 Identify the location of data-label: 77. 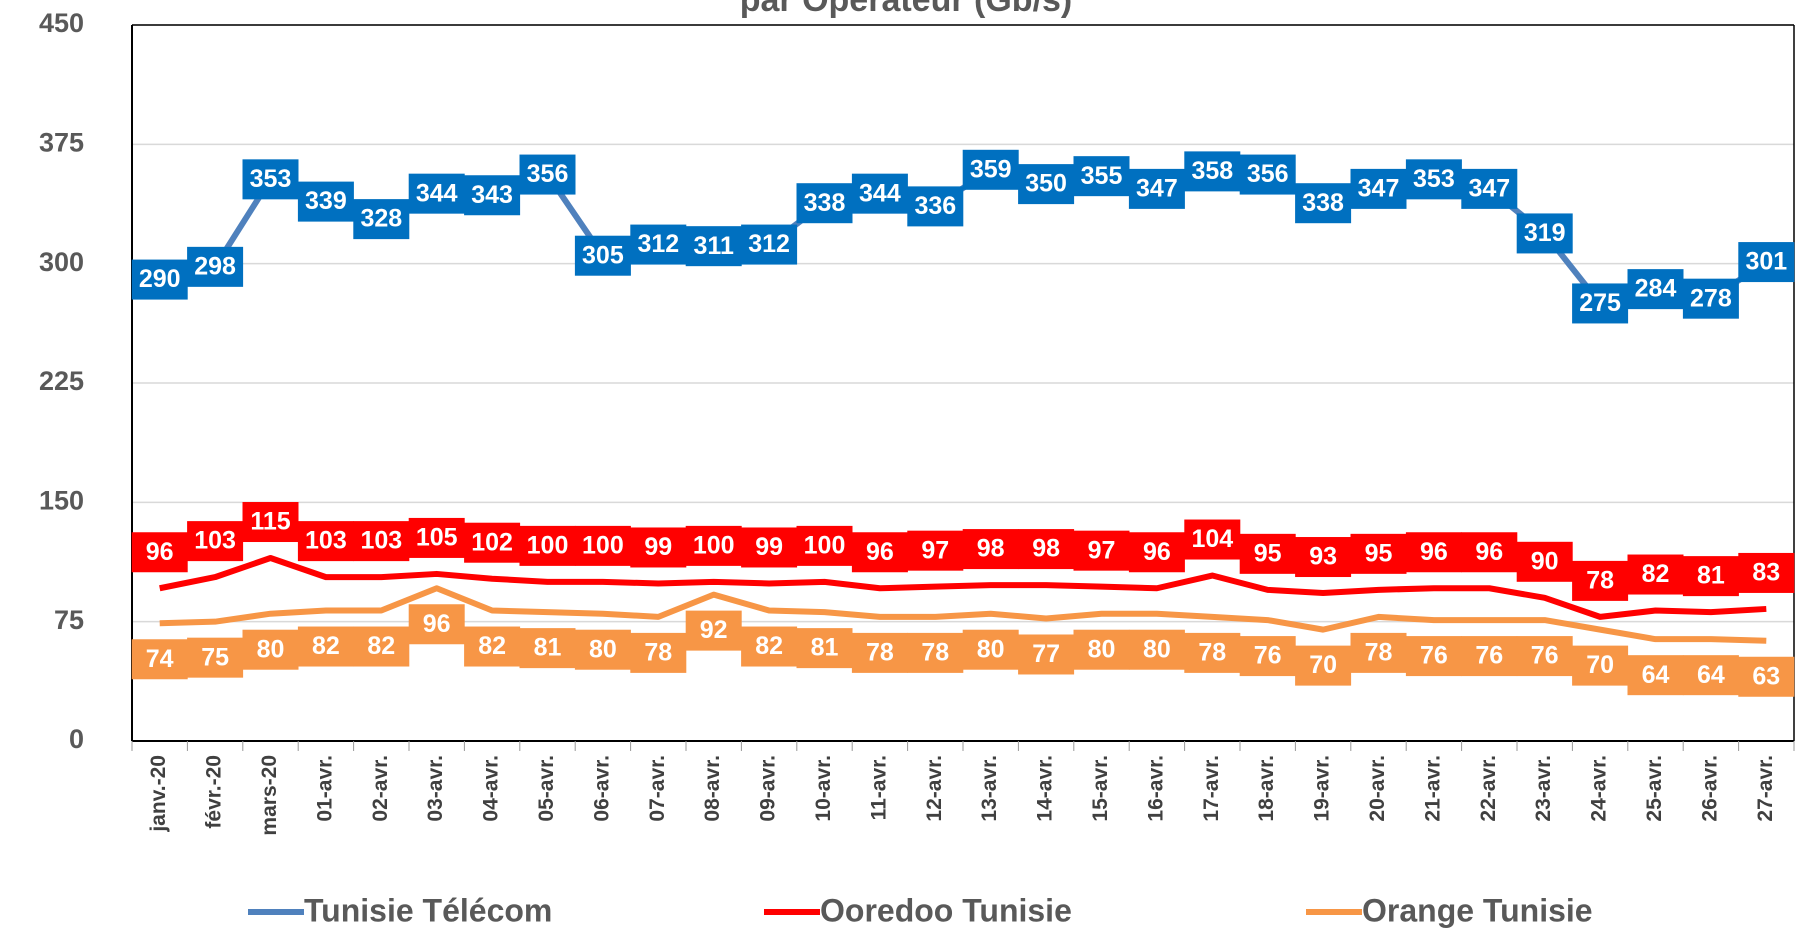
(1046, 654).